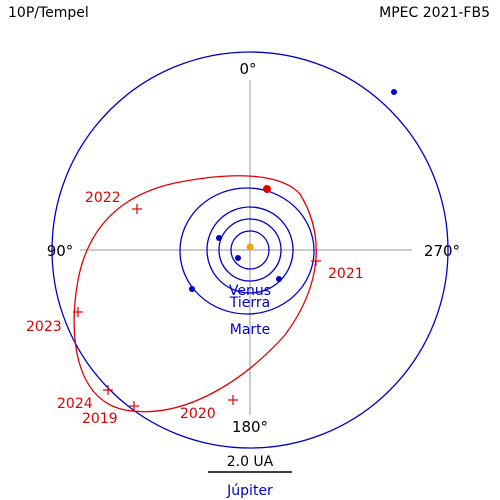  I want to click on source-reference: MPEC 2021-FB5, so click(434, 13).